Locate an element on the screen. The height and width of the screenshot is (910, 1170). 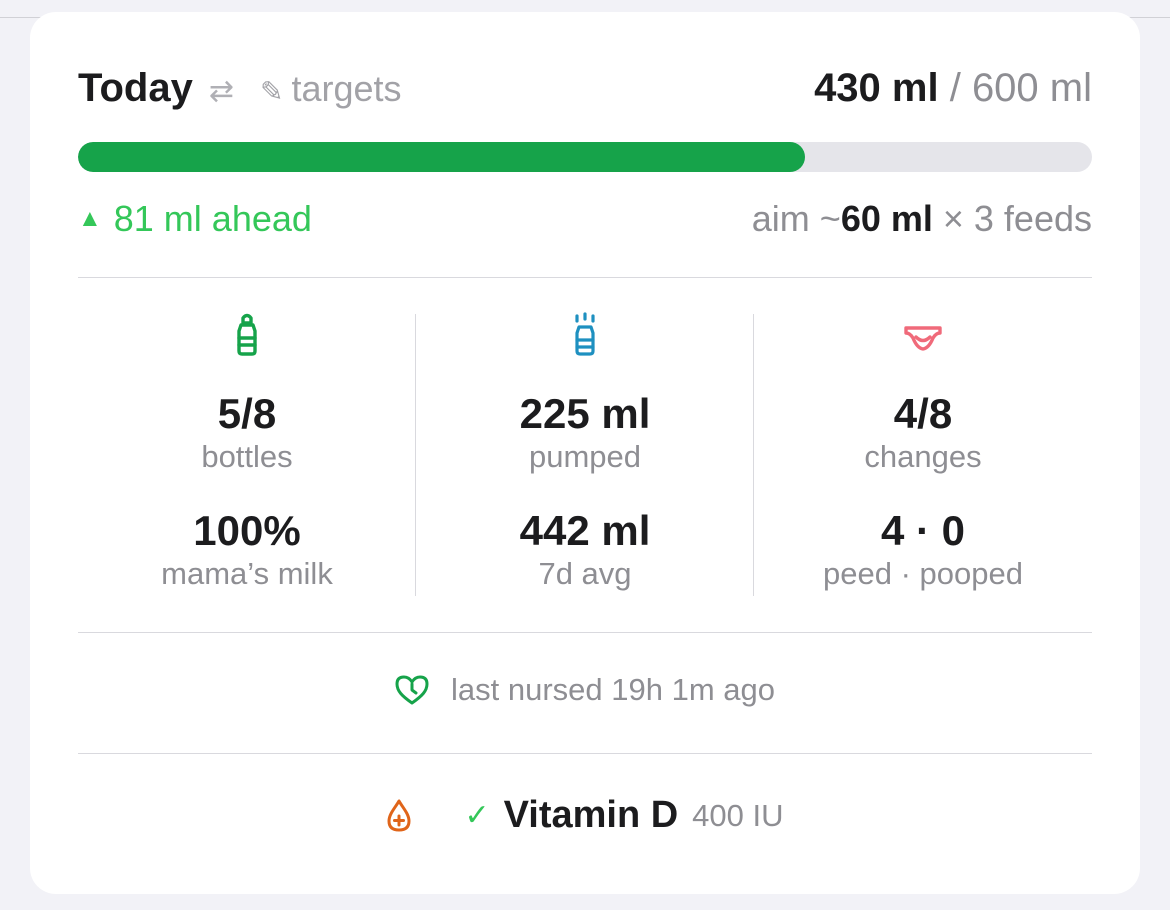
vitamin-name: Vitamin D is located at coordinates (591, 815).